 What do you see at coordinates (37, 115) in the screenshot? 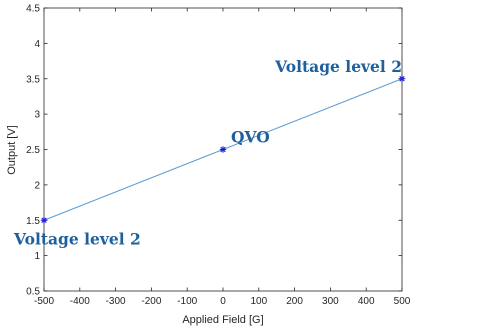
I see `y-tick-label: 3` at bounding box center [37, 115].